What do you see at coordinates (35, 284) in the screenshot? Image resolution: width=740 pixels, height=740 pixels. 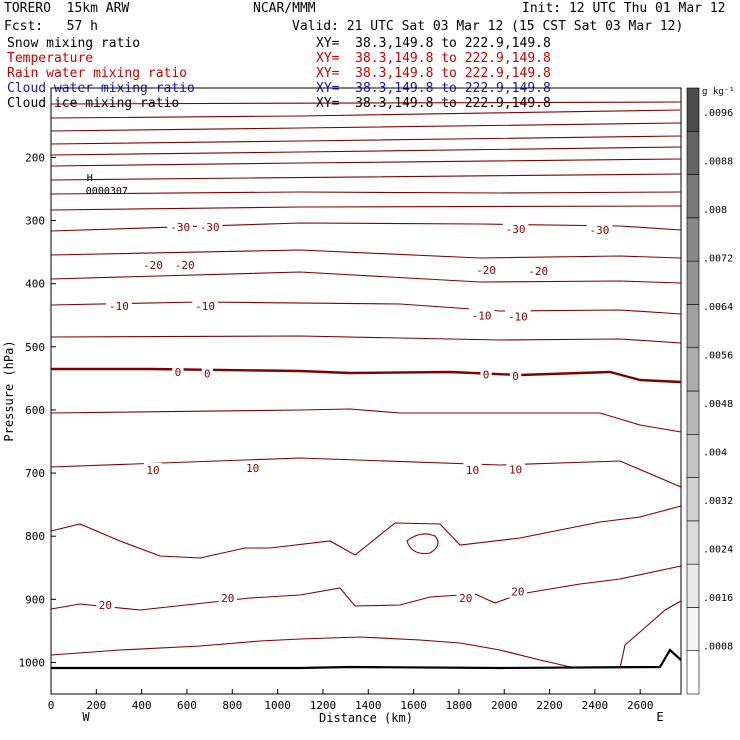 I see `y-tick-label: 400` at bounding box center [35, 284].